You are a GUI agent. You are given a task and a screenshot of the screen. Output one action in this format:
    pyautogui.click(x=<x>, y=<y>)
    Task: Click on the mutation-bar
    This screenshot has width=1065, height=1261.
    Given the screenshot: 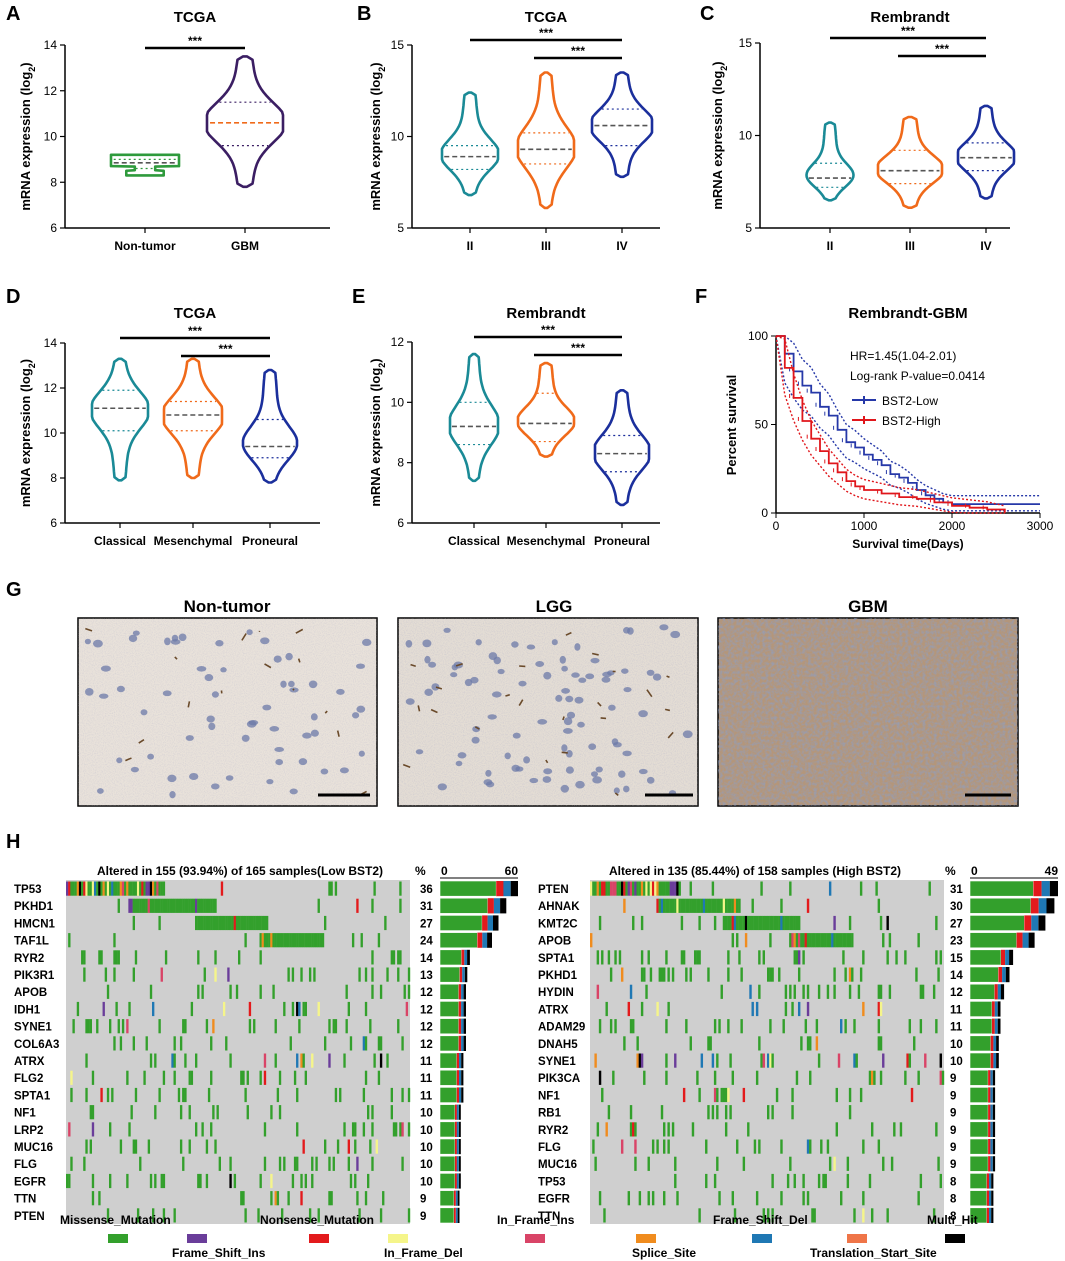 What is the action you would take?
    pyautogui.click(x=981, y=1009)
    